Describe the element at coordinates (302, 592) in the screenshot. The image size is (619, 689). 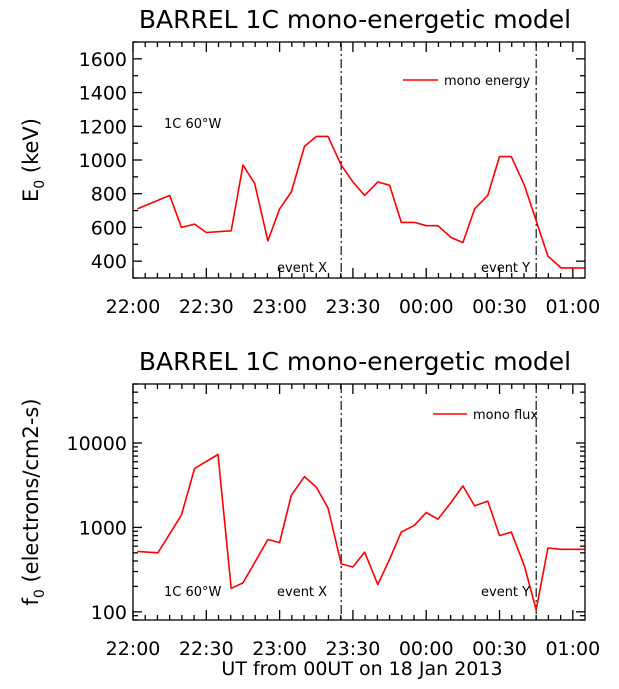
I see `flux-event-x-label: event X` at that location.